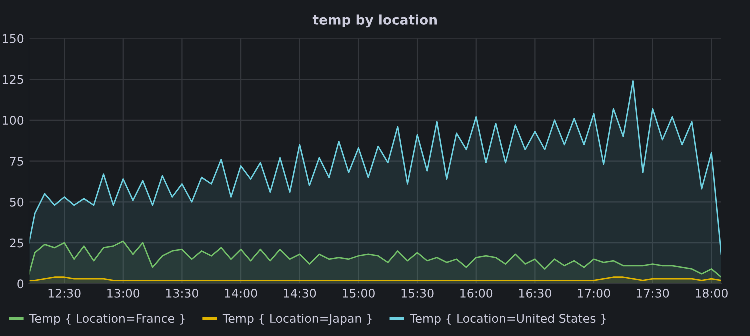 The width and height of the screenshot is (750, 336). What do you see at coordinates (653, 293) in the screenshot?
I see `x-tick-label: 17:30` at bounding box center [653, 293].